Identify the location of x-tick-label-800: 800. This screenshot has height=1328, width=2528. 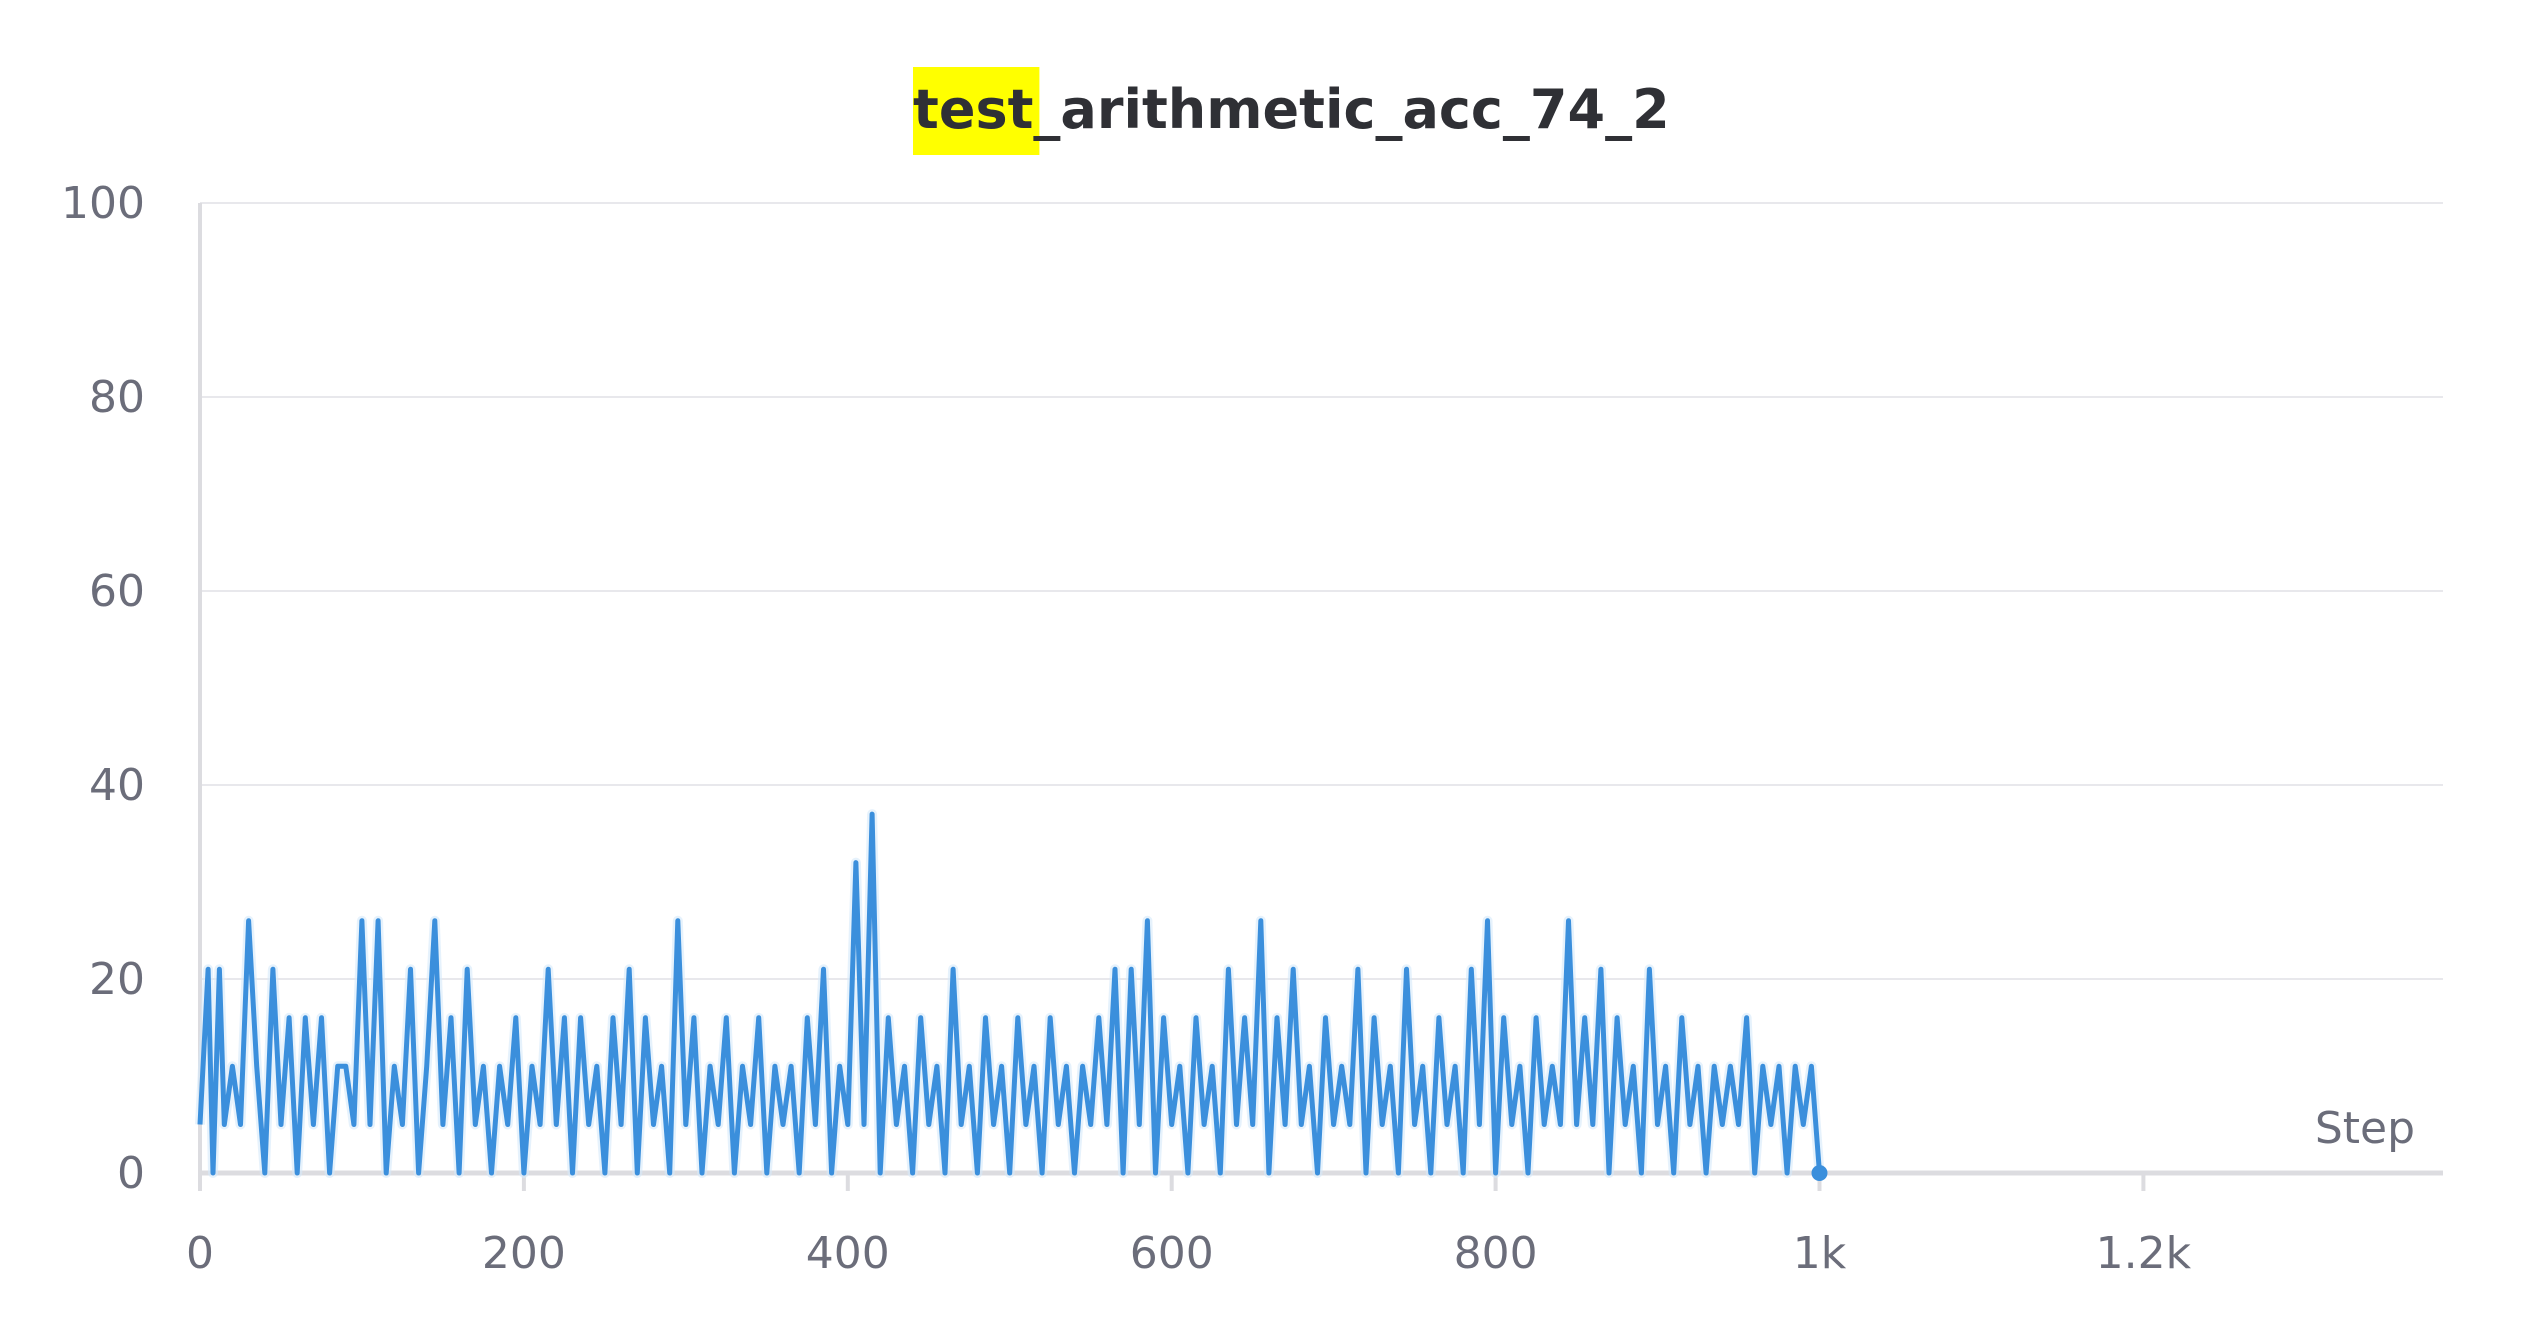
(1496, 1253).